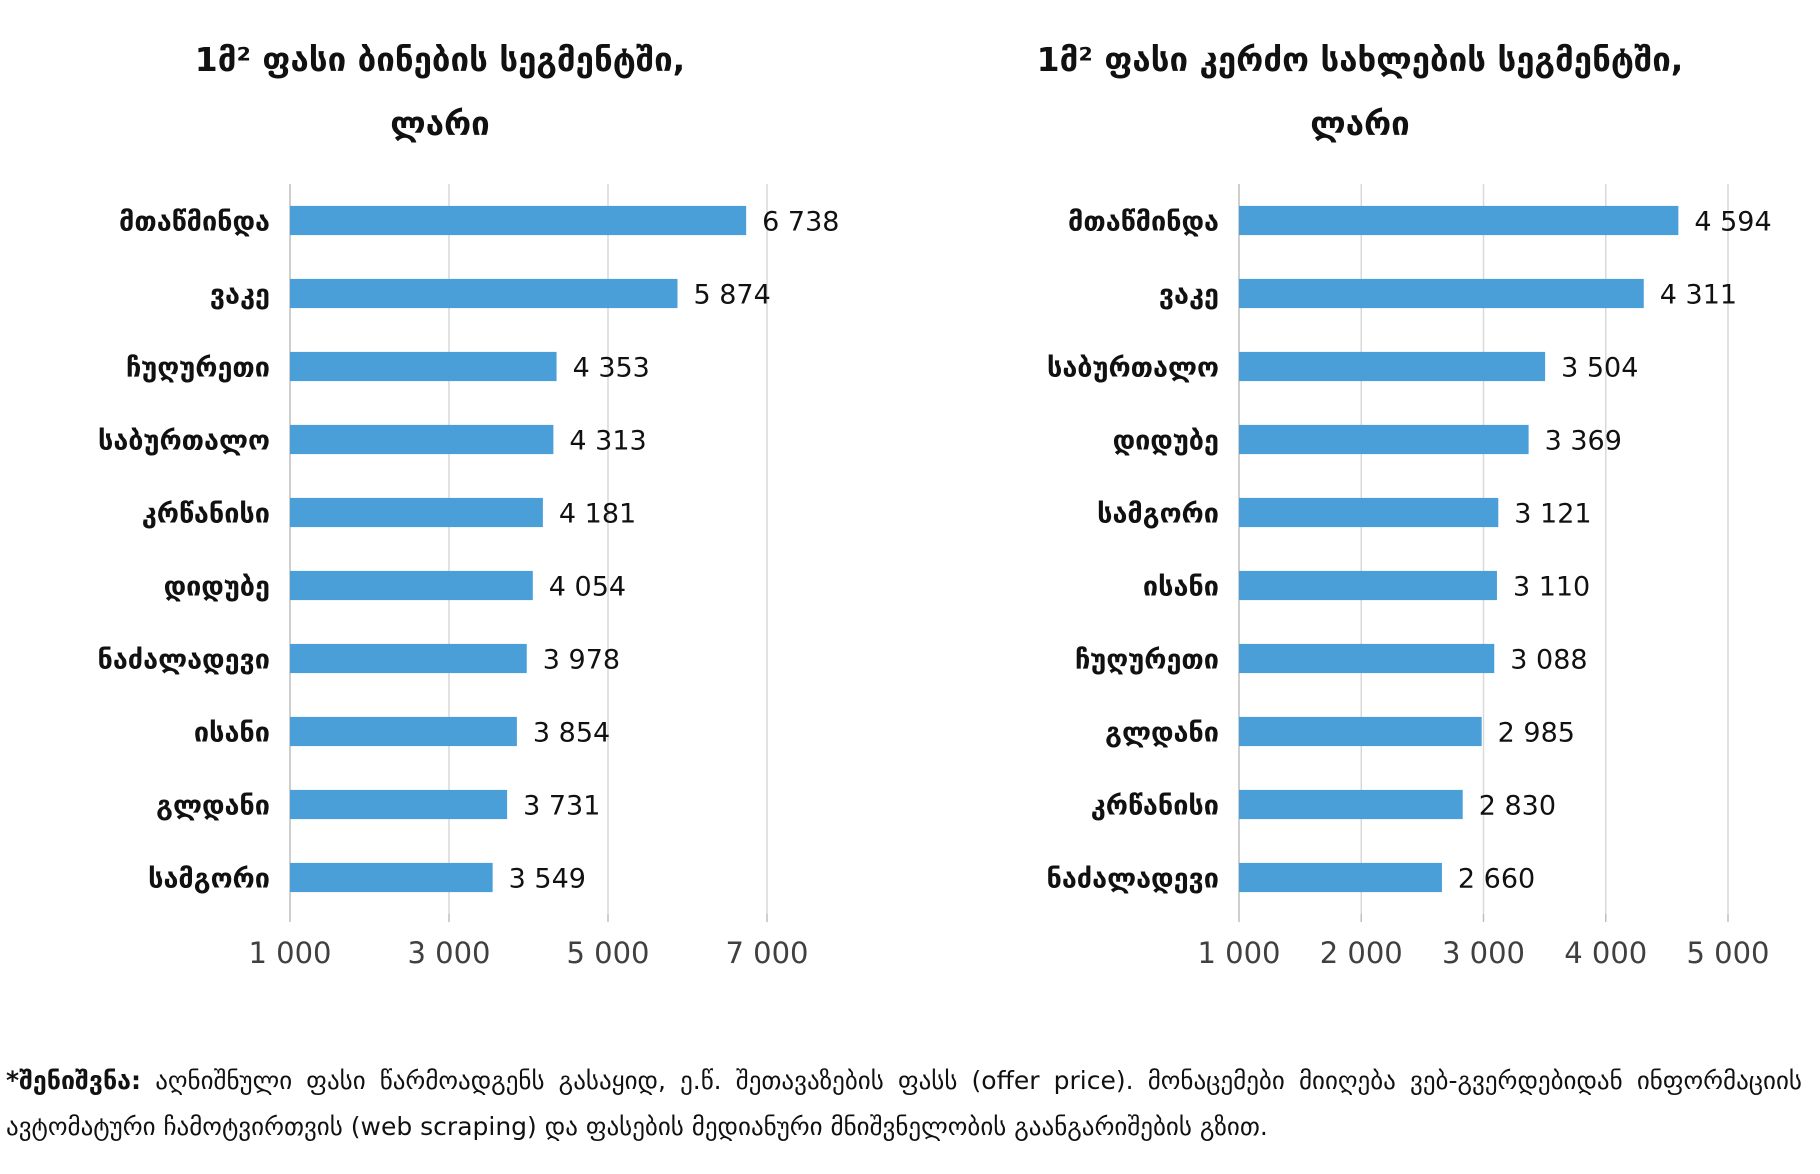 This screenshot has height=1174, width=1820. Describe the element at coordinates (611, 368) in the screenshot. I see `data-label: 4 353` at that location.